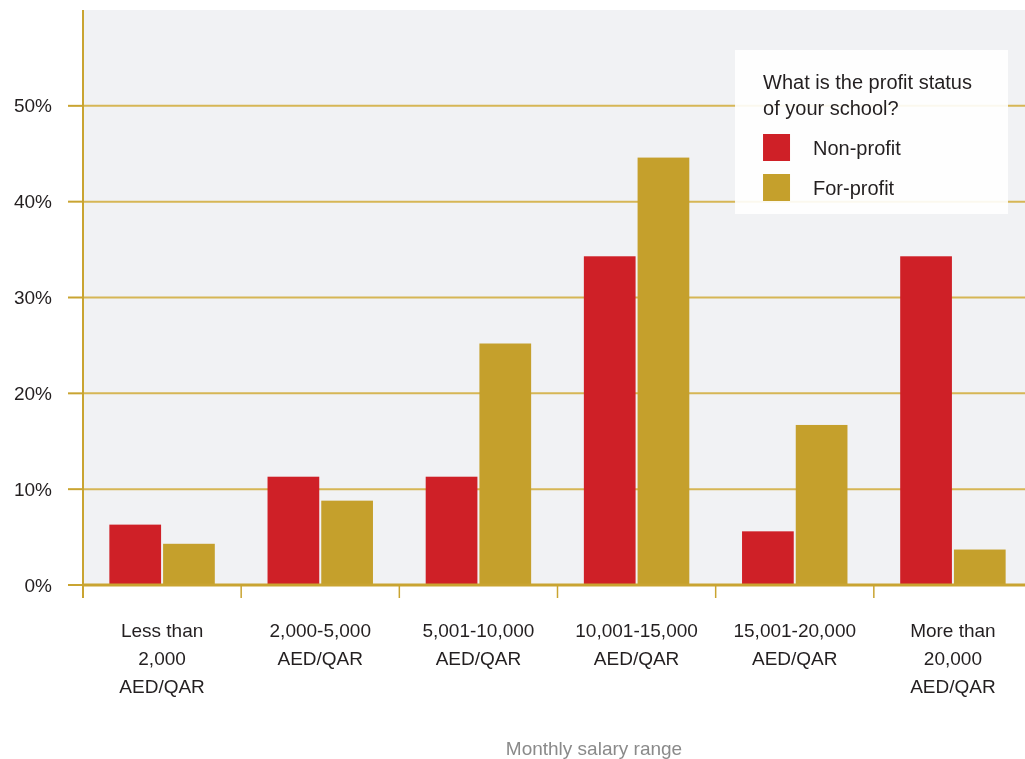 Image resolution: width=1025 pixels, height=759 pixels. What do you see at coordinates (162, 658) in the screenshot?
I see `x-tick-label: Less than 2,000 AED/QAR` at bounding box center [162, 658].